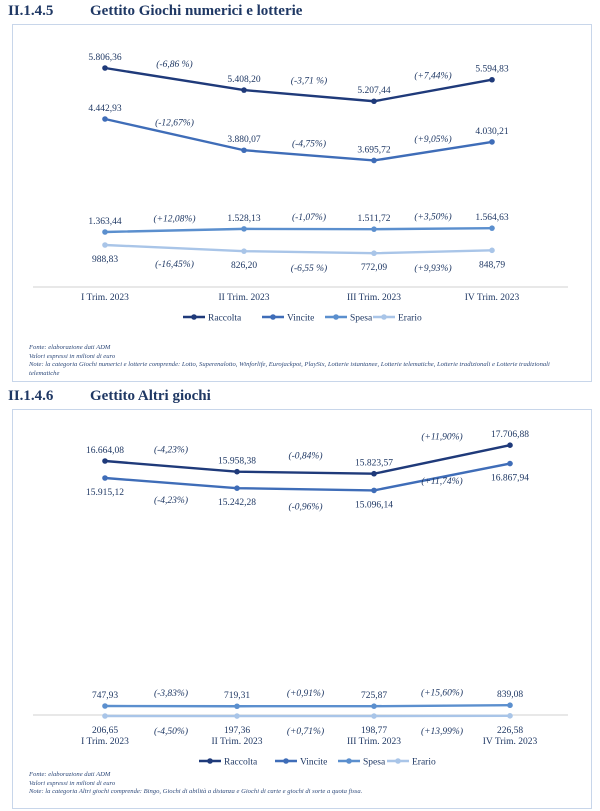 The width and height of the screenshot is (600, 811). What do you see at coordinates (374, 731) in the screenshot?
I see `chart2-data-label-erario: 198,77` at bounding box center [374, 731].